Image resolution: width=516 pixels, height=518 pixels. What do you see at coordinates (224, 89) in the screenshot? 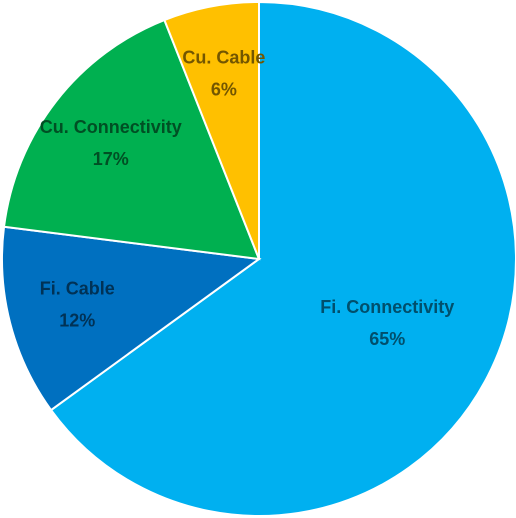
I see `slice-value-label: 6%` at bounding box center [224, 89].